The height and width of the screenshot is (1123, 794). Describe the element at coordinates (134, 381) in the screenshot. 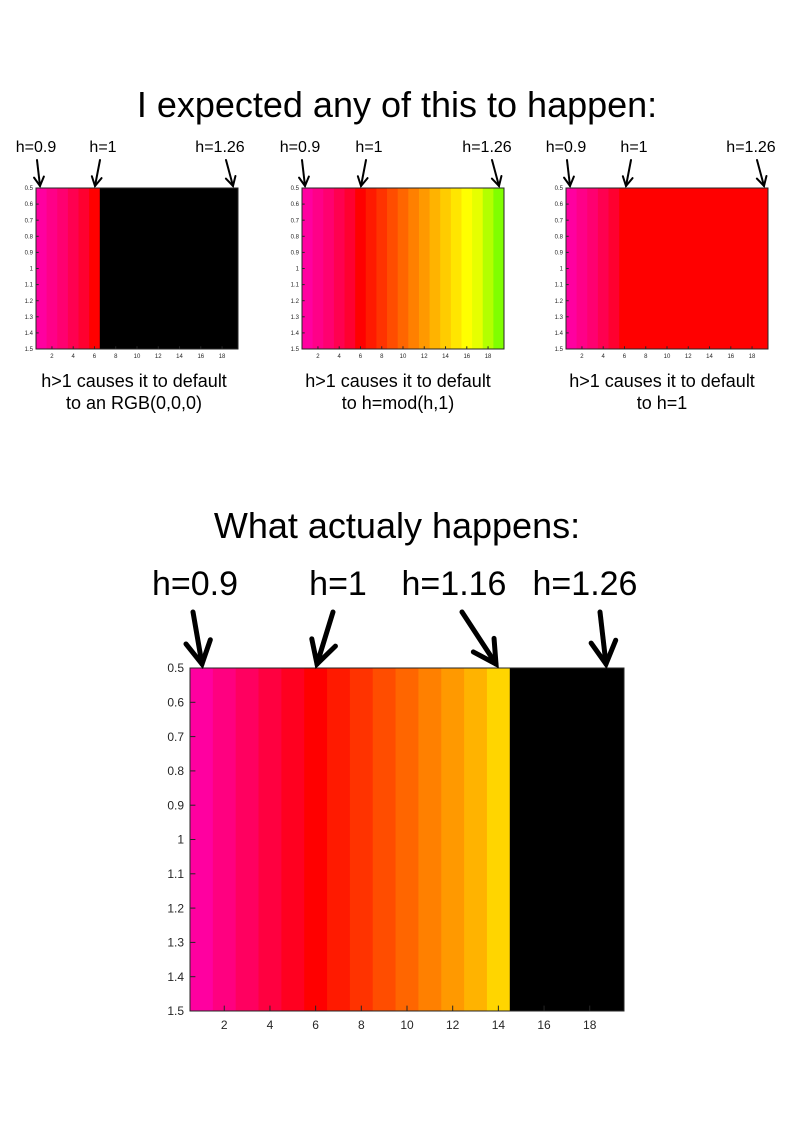

I see `caption-line-1: h>1 causes it to default` at that location.